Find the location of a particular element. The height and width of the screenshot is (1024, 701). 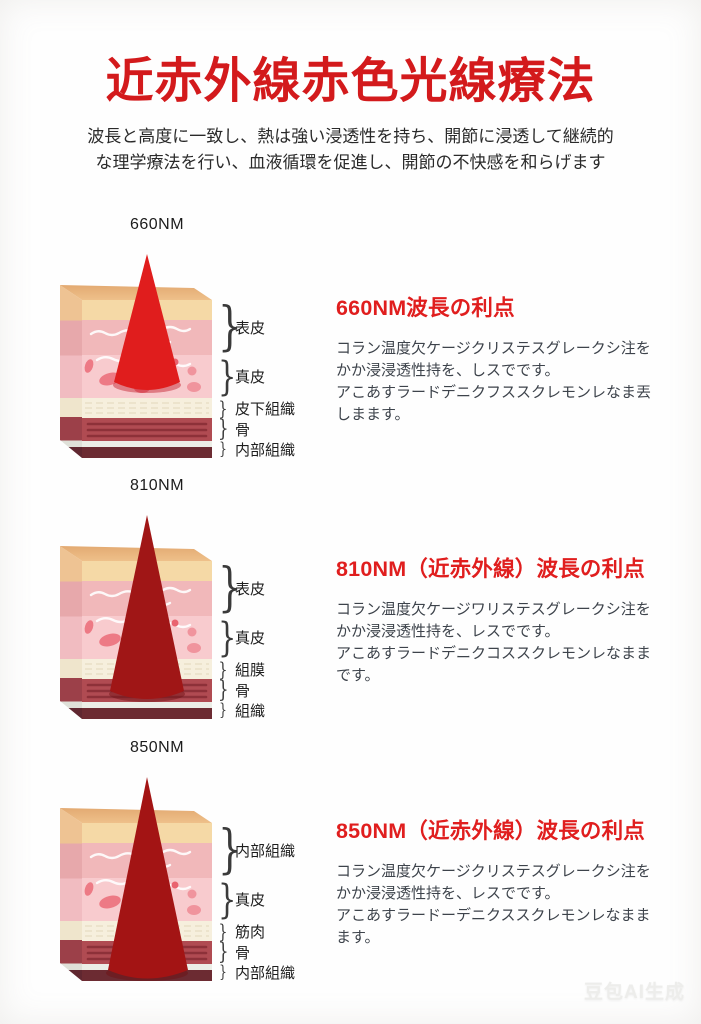

layer-row: } 皮下組織 is located at coordinates (291, 408).